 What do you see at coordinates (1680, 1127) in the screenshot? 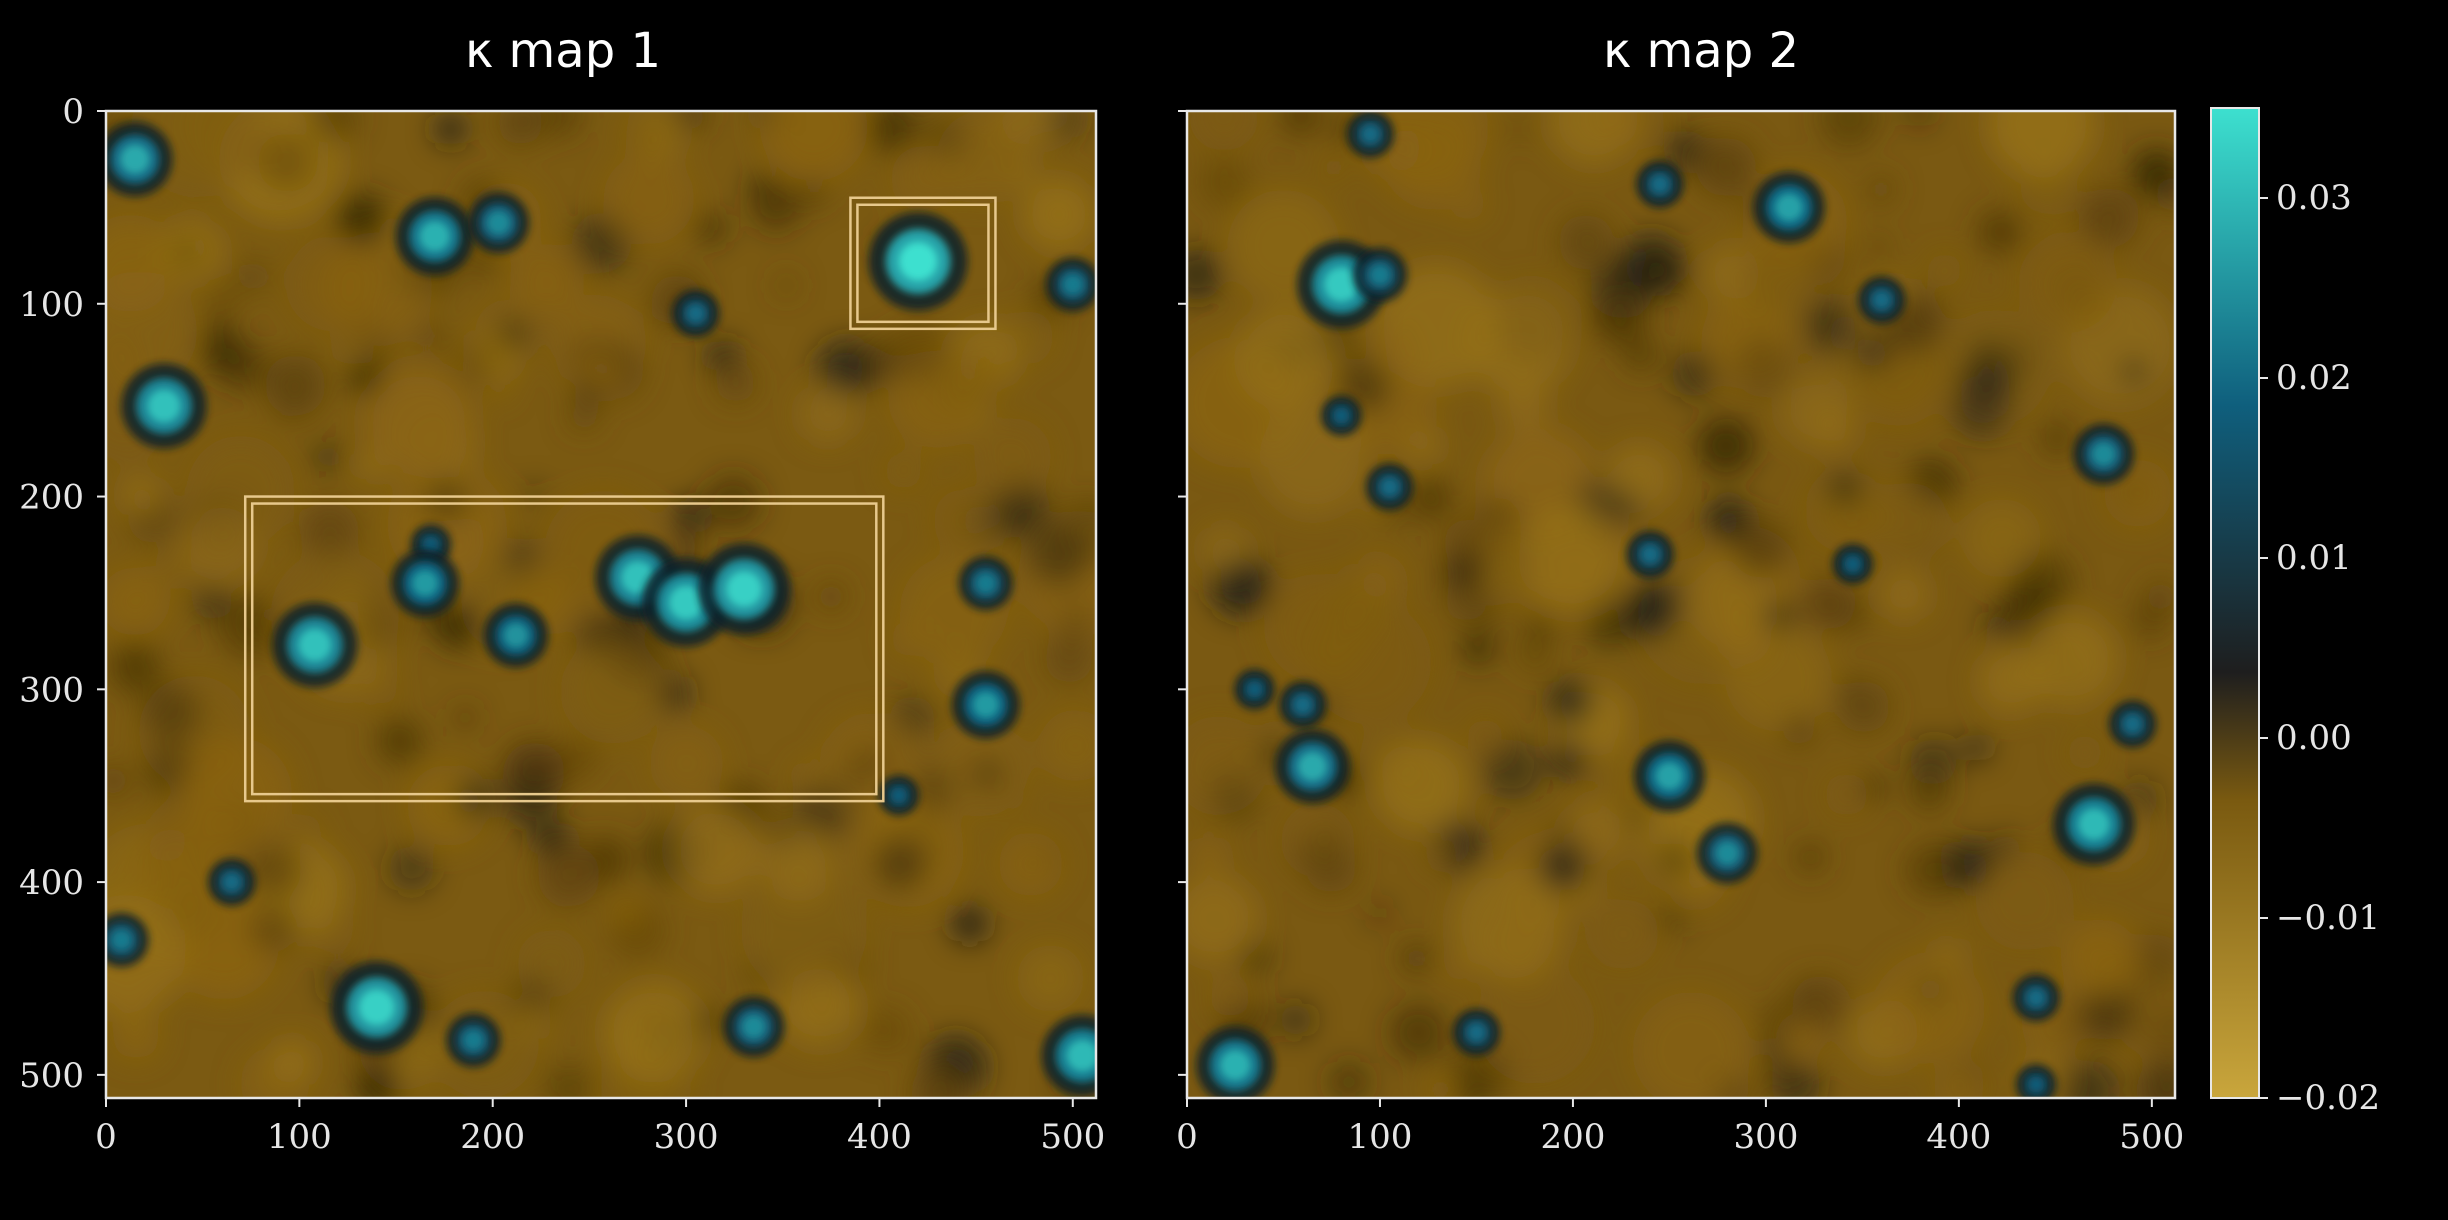
I see `map-2-x-axis: 0 100 200 300 400 500` at bounding box center [1680, 1127].